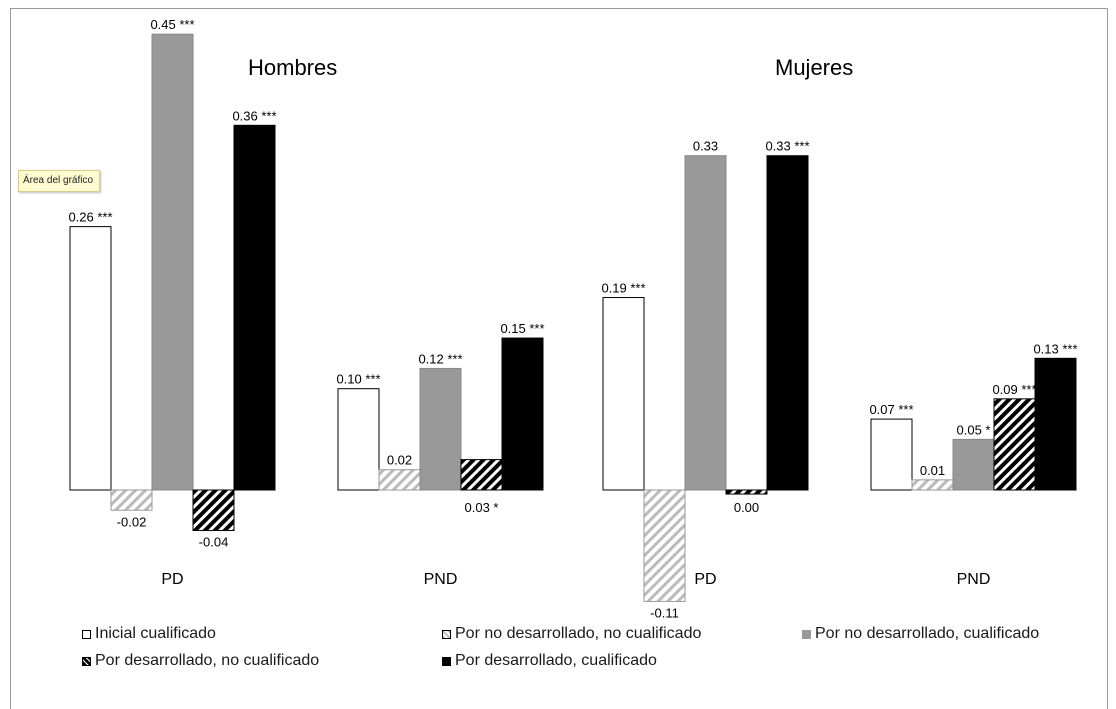 The width and height of the screenshot is (1116, 709). Describe the element at coordinates (254, 115) in the screenshot. I see `value-label: 0.36 ***` at that location.